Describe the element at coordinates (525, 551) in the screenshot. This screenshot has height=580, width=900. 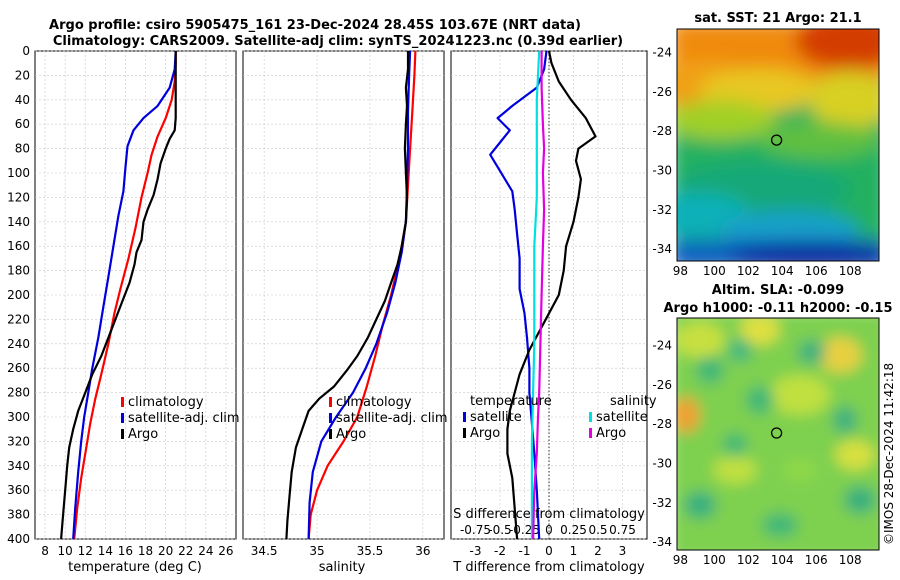
I see `x-tick-label: -1` at that location.